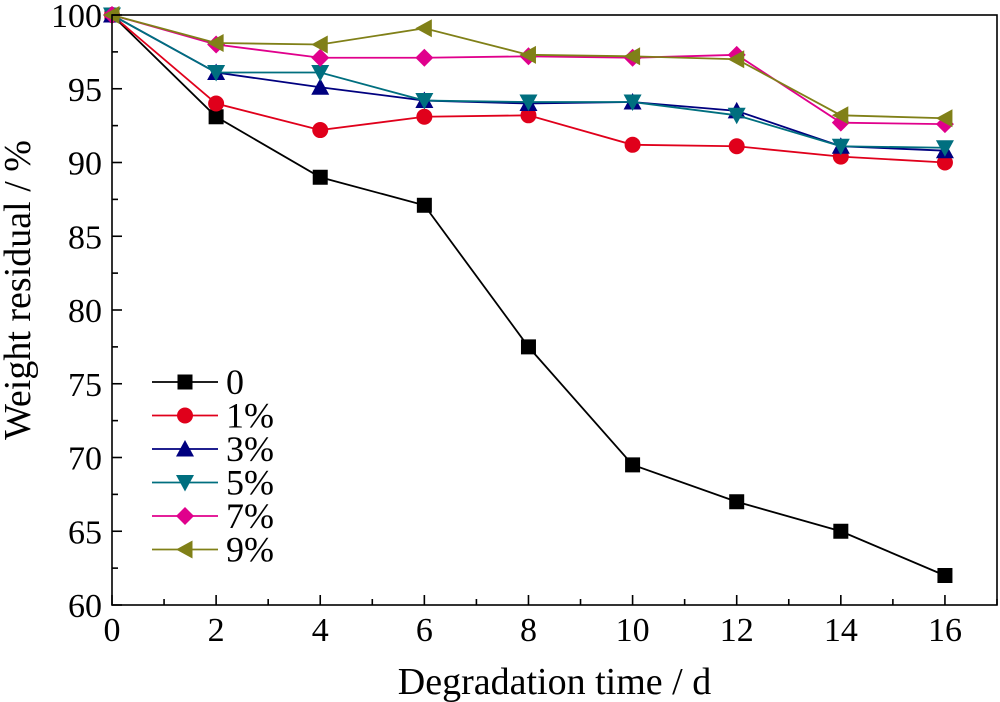  I want to click on legend-label: 9%, so click(250, 550).